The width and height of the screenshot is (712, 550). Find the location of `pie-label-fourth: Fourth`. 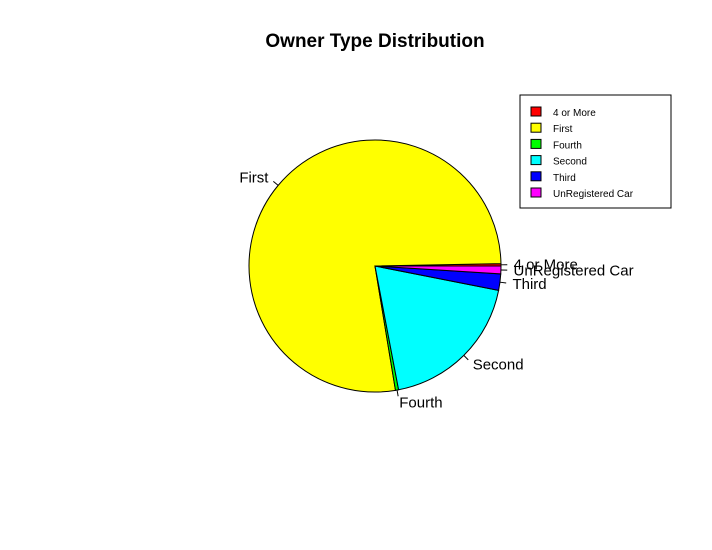

pie-label-fourth: Fourth is located at coordinates (420, 402).